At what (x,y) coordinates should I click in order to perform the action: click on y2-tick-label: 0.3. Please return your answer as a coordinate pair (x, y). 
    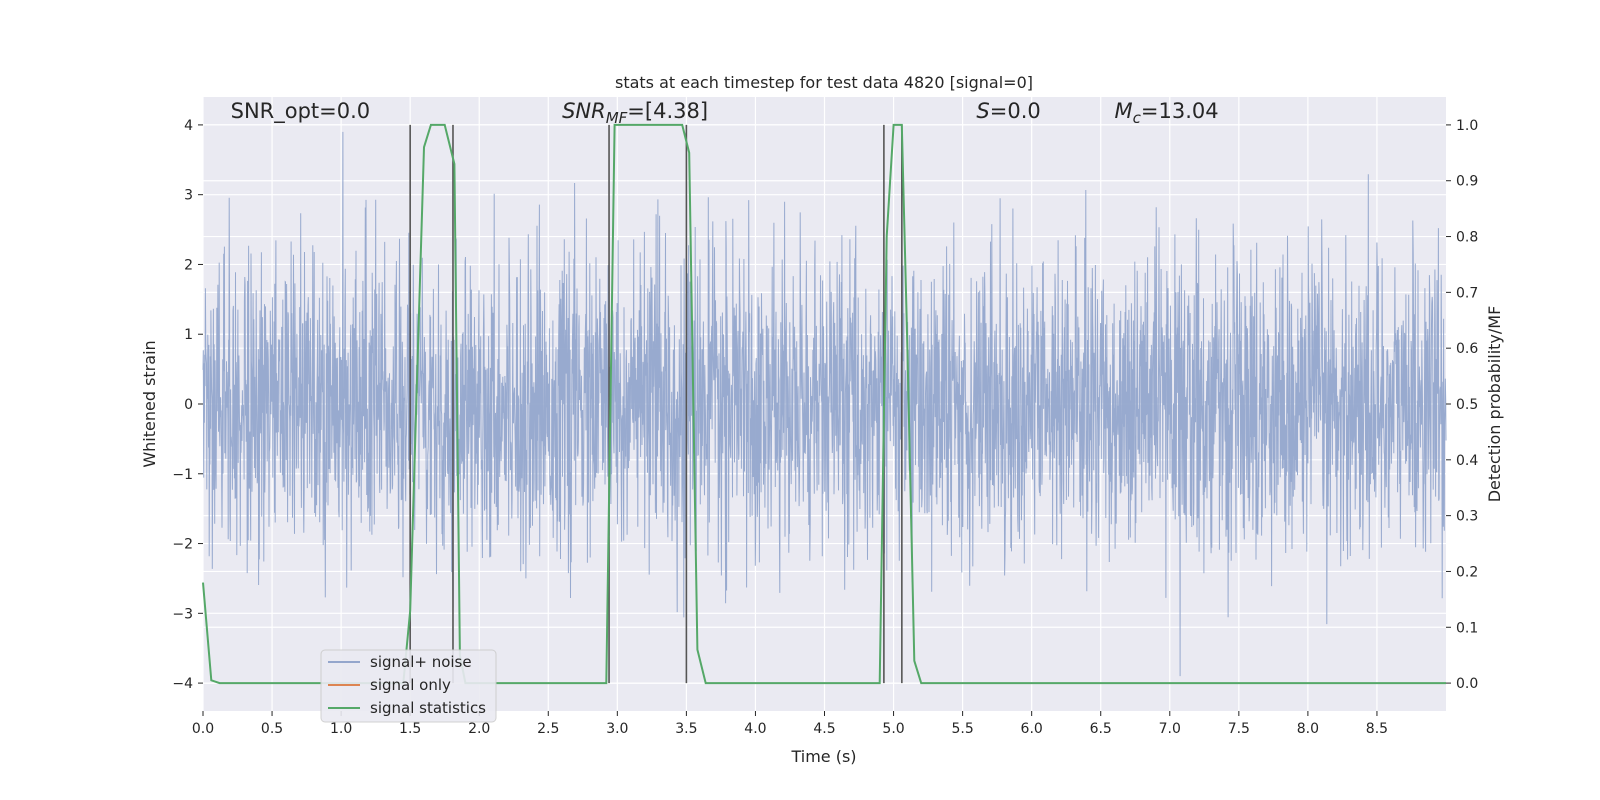
    Looking at the image, I should click on (1467, 517).